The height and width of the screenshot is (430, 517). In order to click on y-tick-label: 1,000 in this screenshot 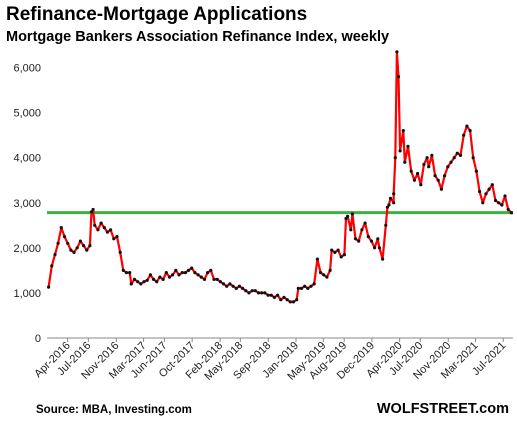, I will do `click(27, 294)`.